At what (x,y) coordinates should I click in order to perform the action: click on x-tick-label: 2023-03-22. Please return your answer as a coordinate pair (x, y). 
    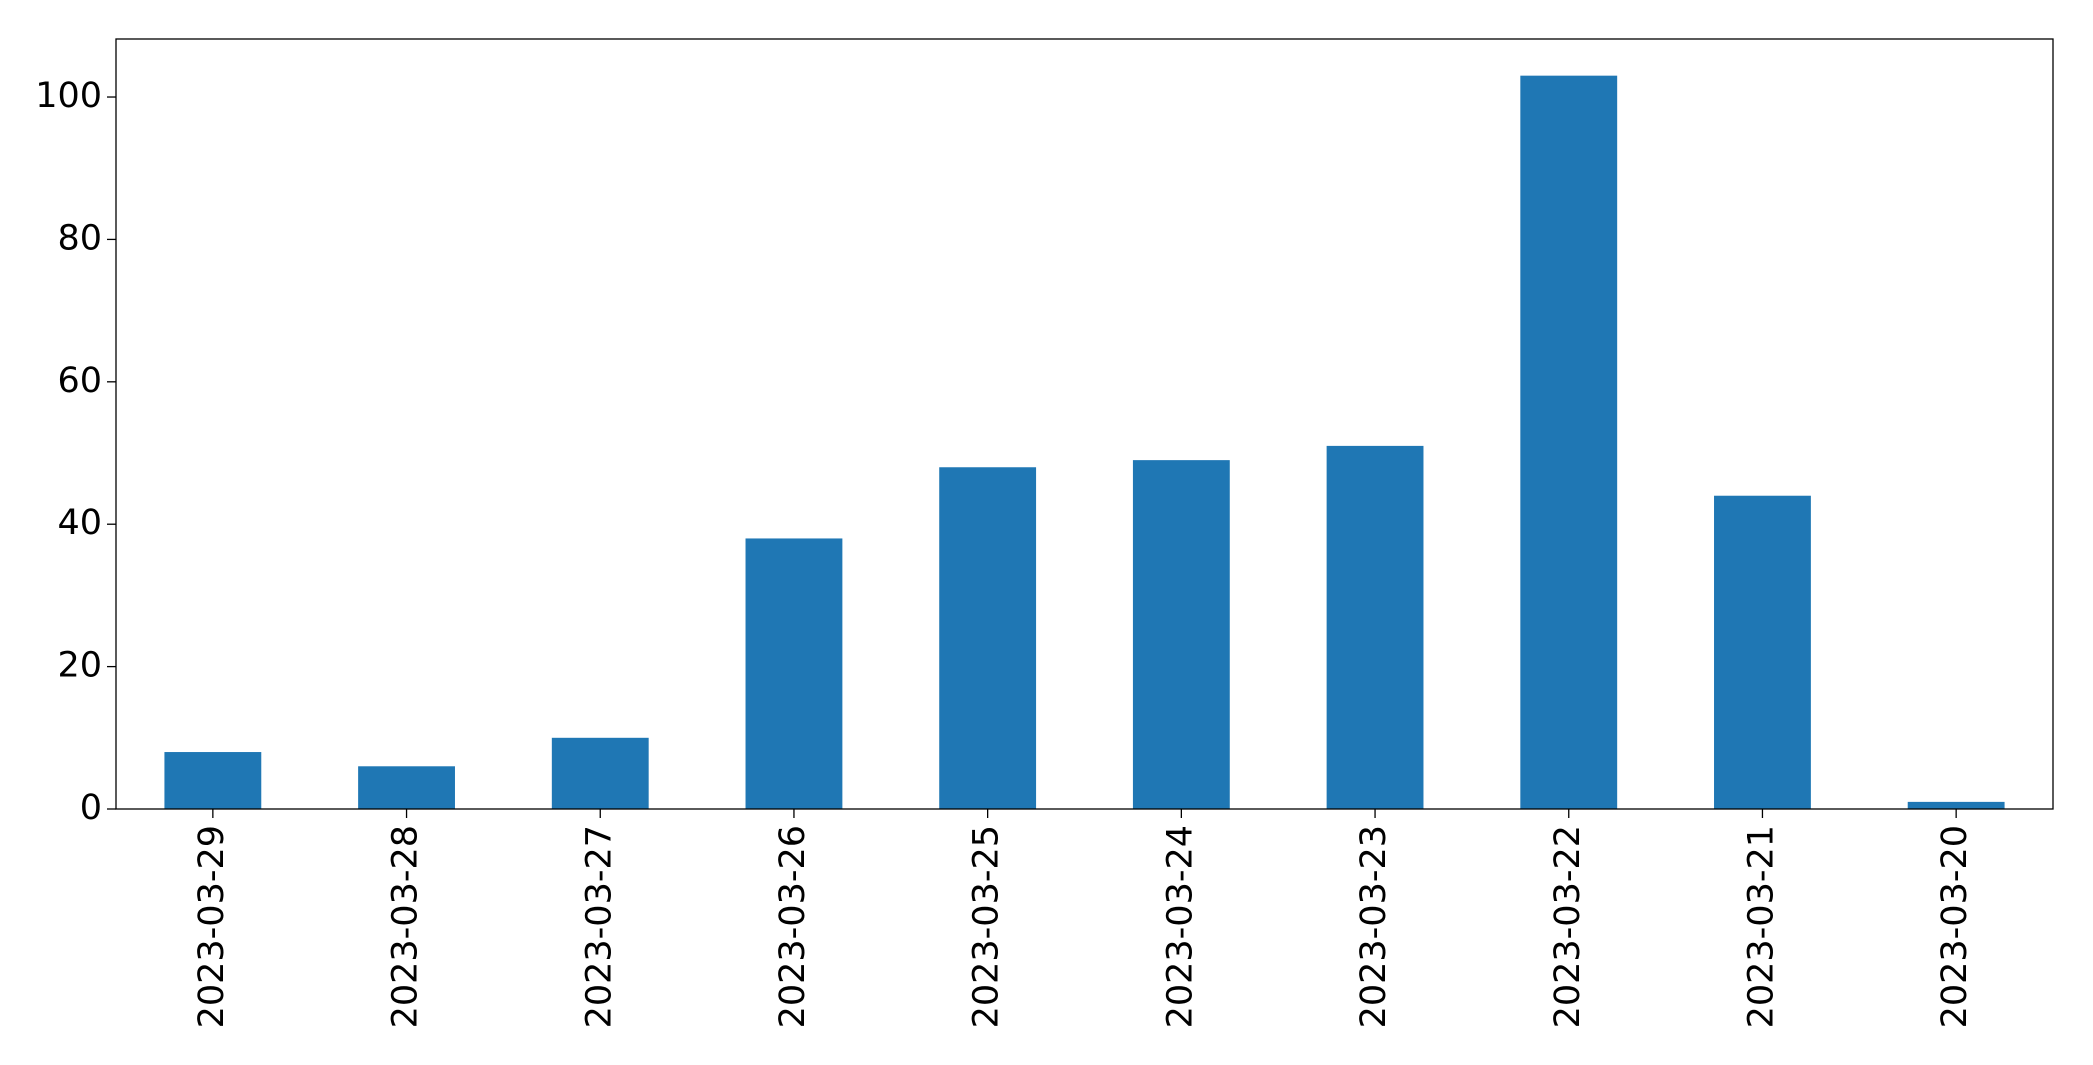
    Looking at the image, I should click on (1568, 926).